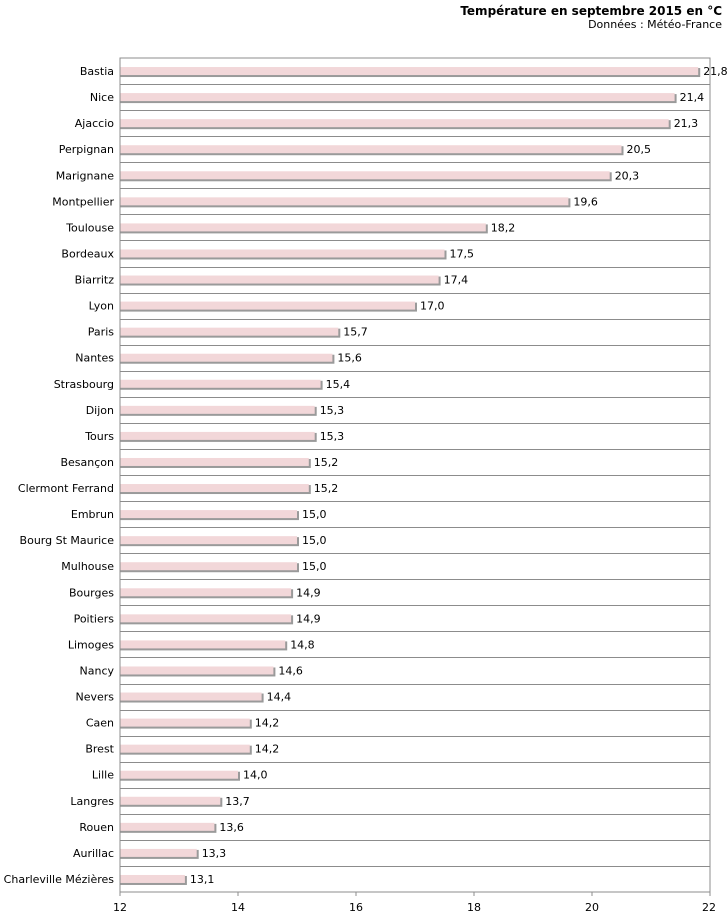 The image size is (727, 922). Describe the element at coordinates (97, 670) in the screenshot. I see `category-label: Nancy` at that location.